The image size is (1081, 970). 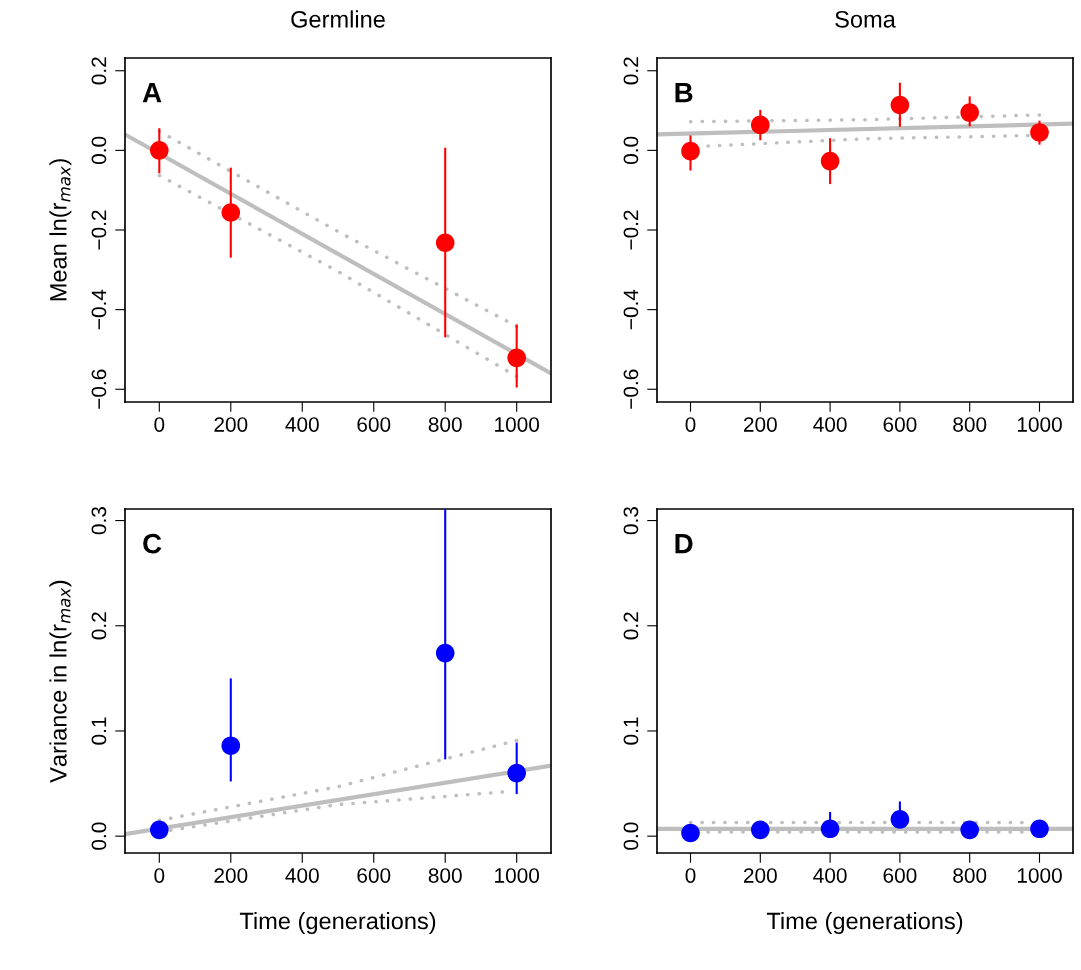 What do you see at coordinates (684, 544) in the screenshot?
I see `annotation: D` at bounding box center [684, 544].